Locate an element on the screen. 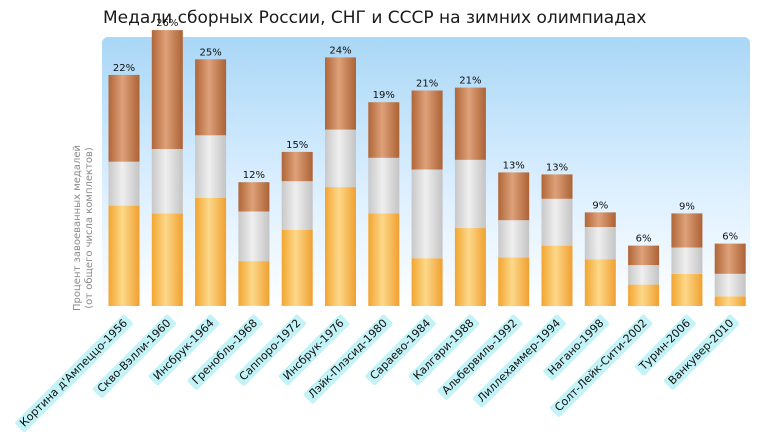 The image size is (770, 437). x-tick-label-9: Альбервиль-1992 is located at coordinates (479, 357).